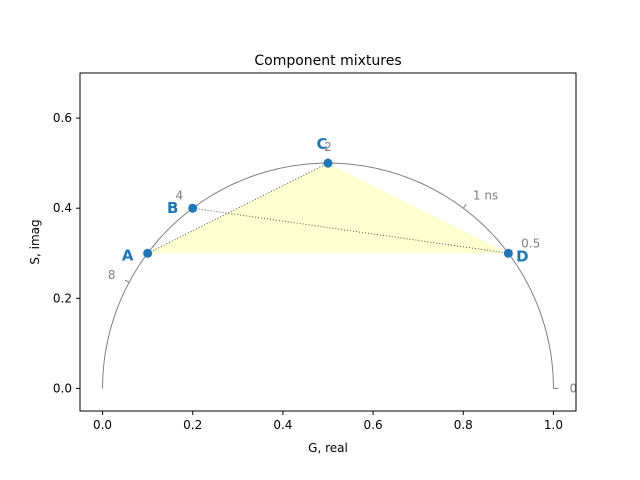  What do you see at coordinates (485, 195) in the screenshot?
I see `lifetime-tick-label: 1 ns` at bounding box center [485, 195].